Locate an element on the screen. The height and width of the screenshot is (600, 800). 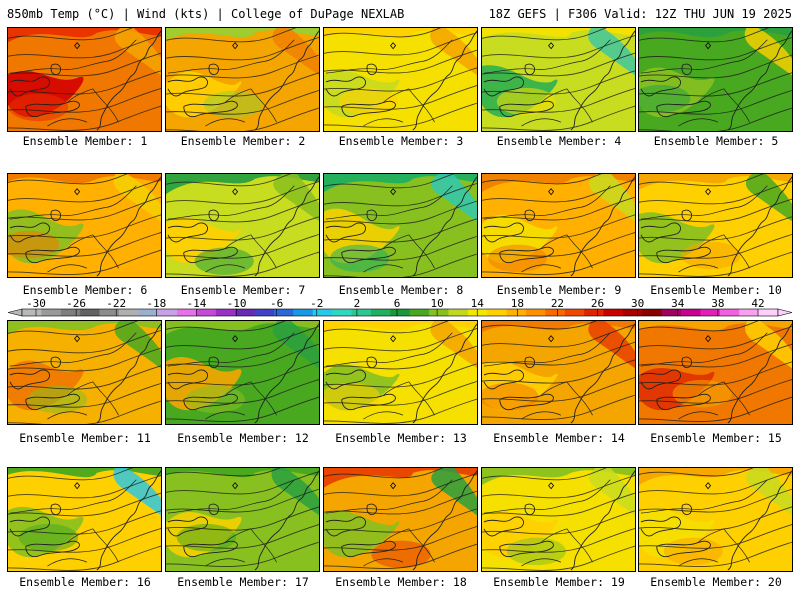
member-caption: Ensemble Member: 19 is located at coordinates (559, 582).